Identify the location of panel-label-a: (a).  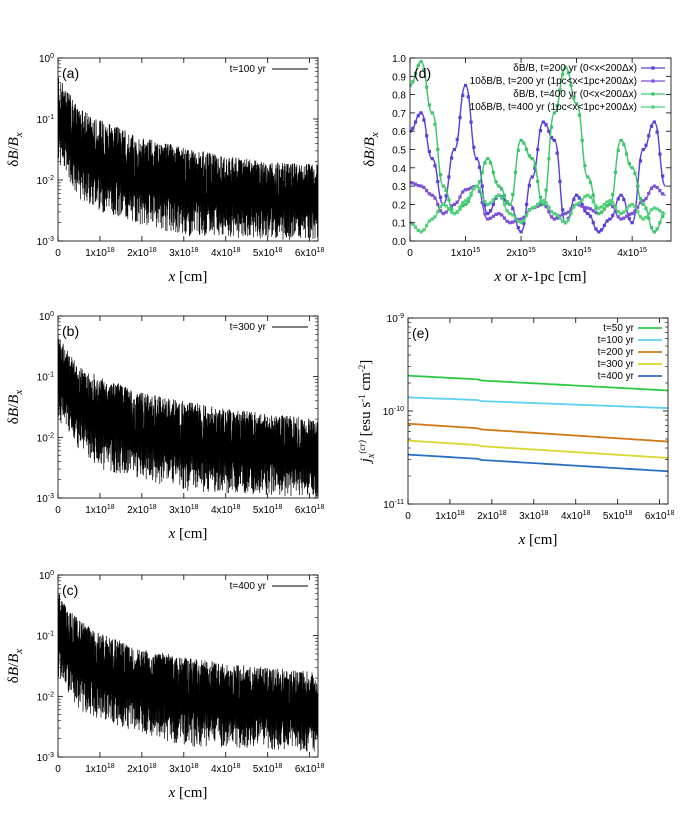
(70, 73).